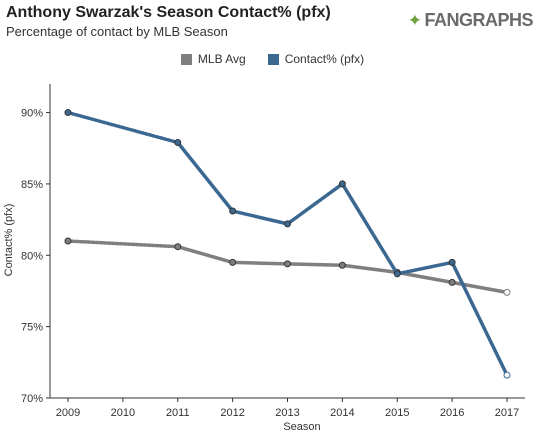 The image size is (545, 445). What do you see at coordinates (9, 240) in the screenshot?
I see `y-axis-label: Contact% (pfx)` at bounding box center [9, 240].